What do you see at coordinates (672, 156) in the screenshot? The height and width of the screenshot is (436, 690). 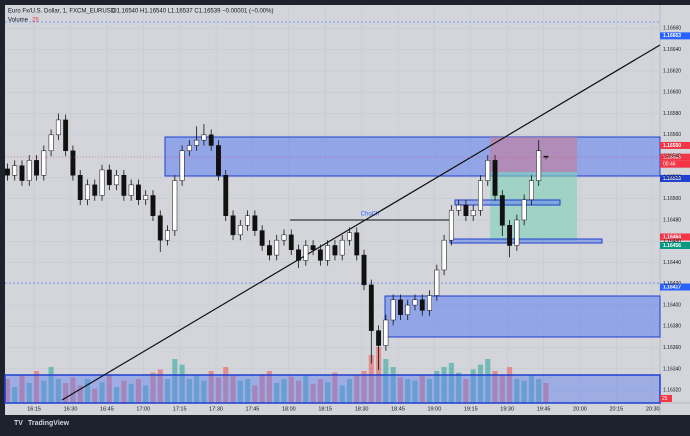 I see `y-tick-label: 1.16540` at bounding box center [672, 156].